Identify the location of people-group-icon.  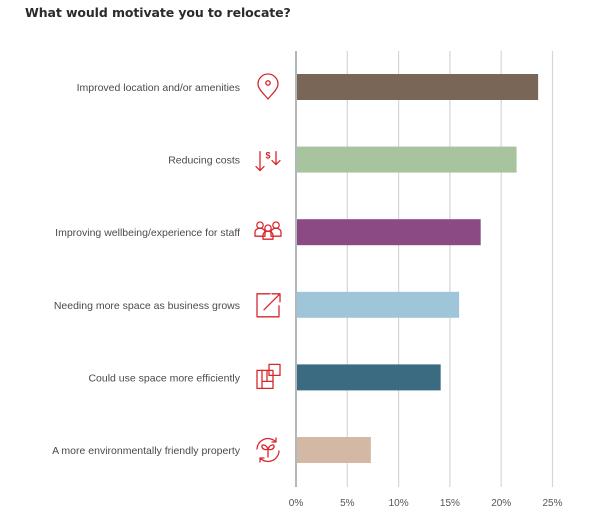
(268, 230).